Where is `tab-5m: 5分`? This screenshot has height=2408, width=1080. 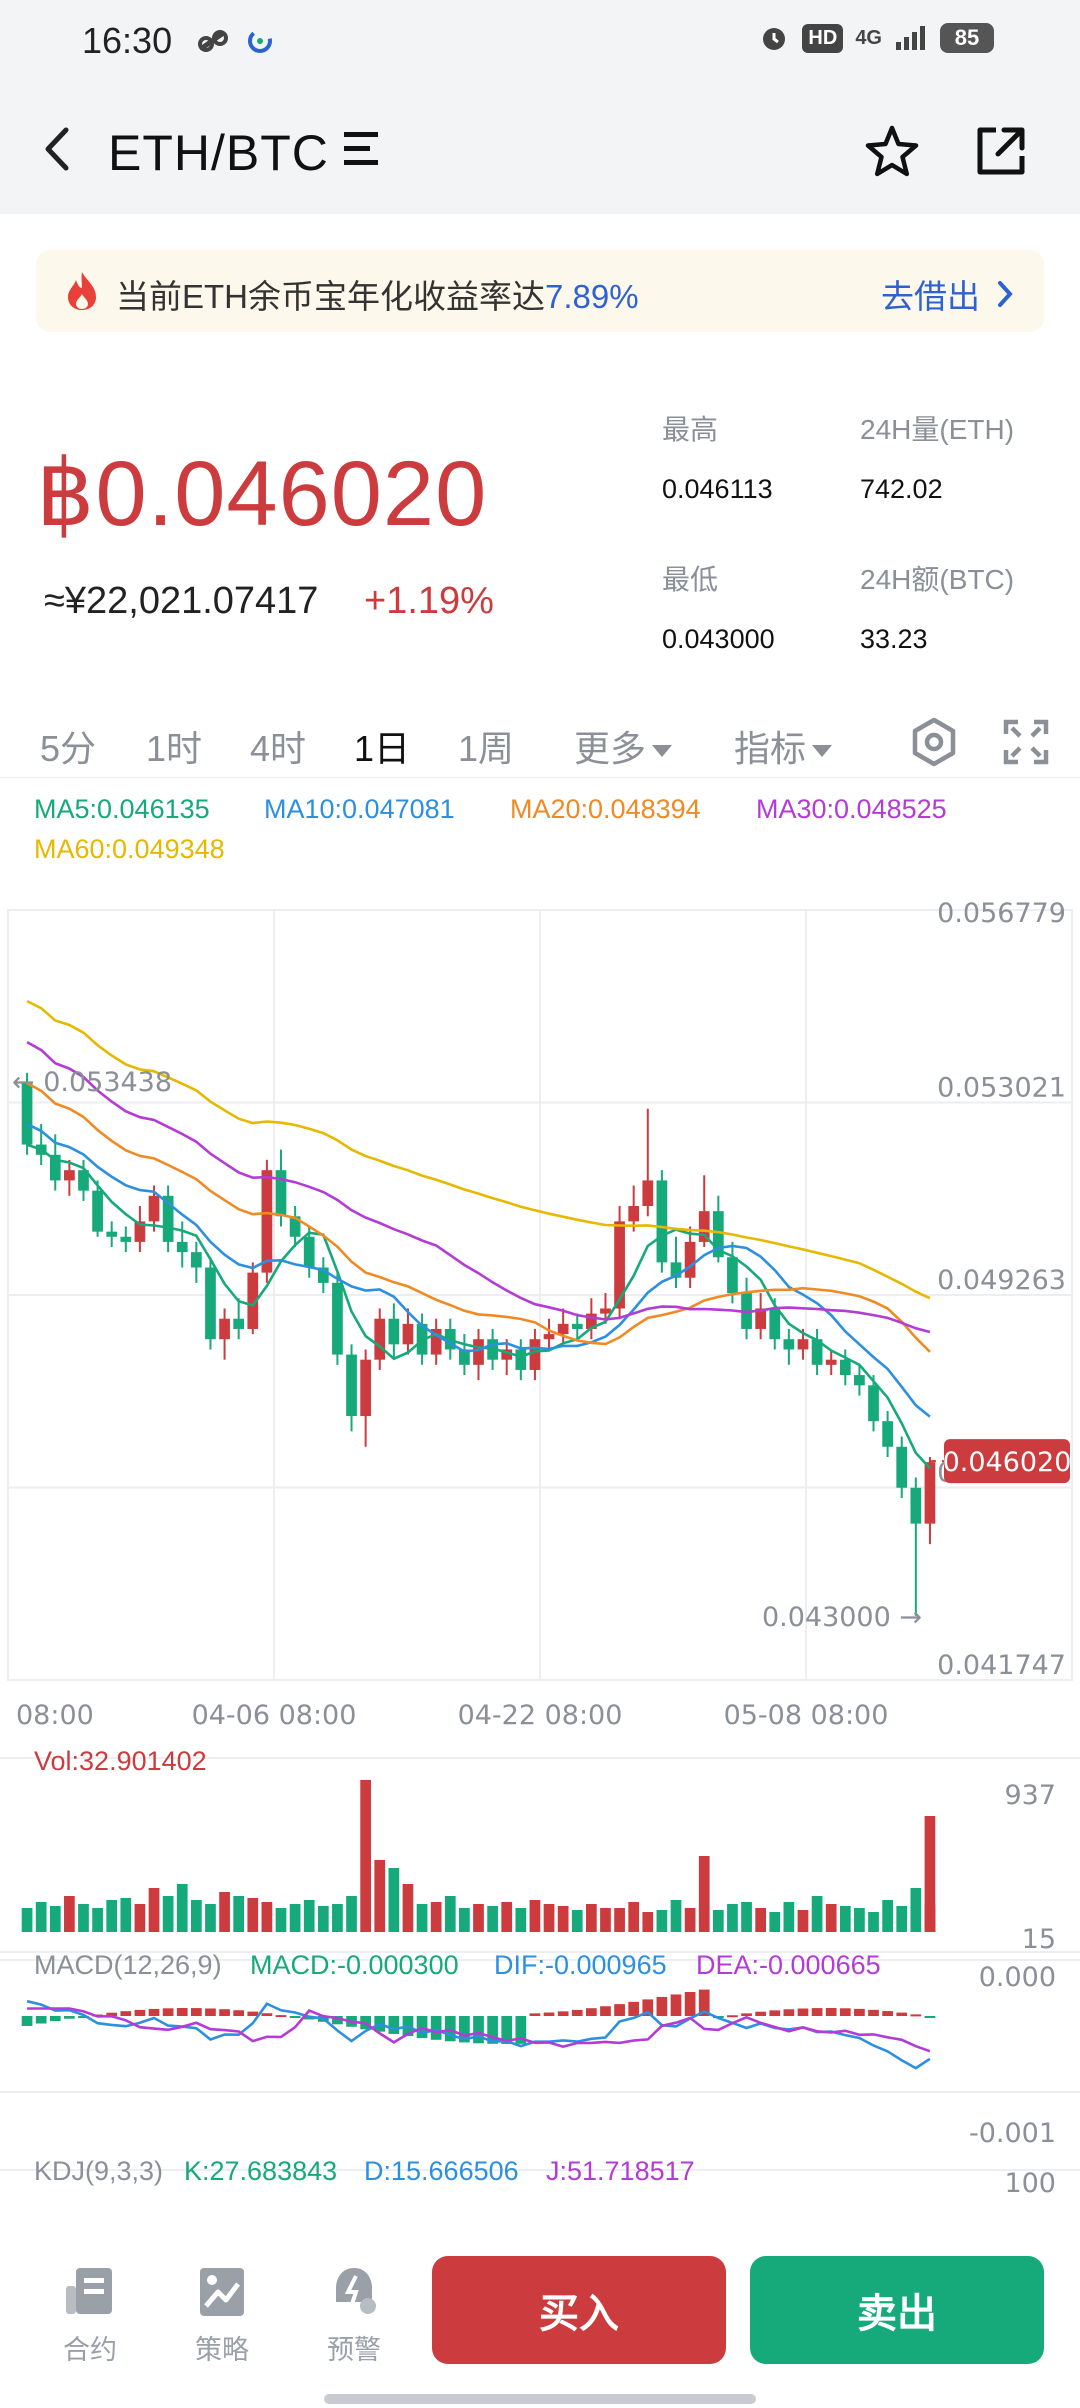
tab-5m: 5分 is located at coordinates (68, 748).